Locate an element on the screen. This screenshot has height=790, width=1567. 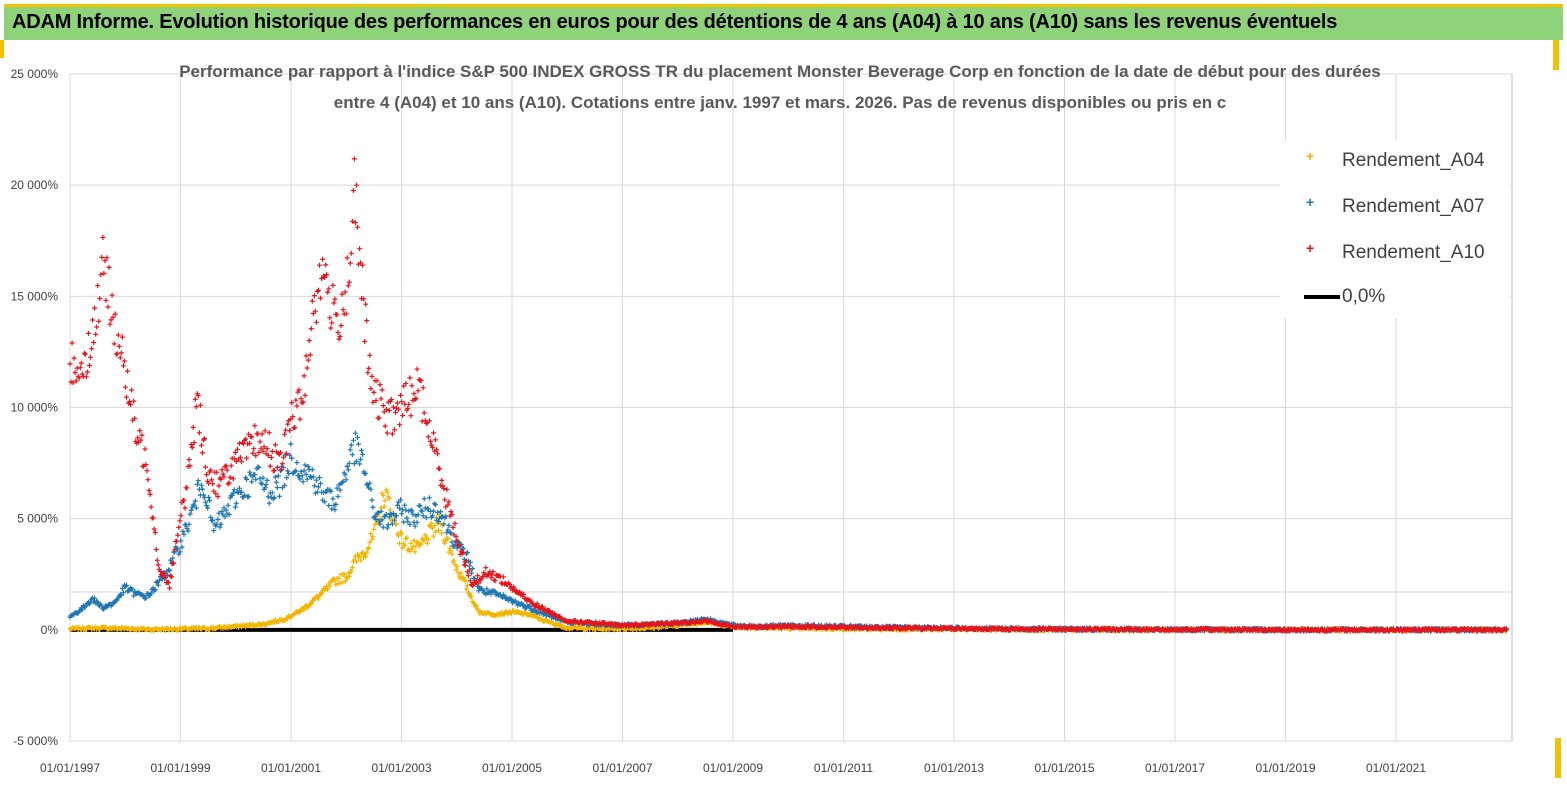
x-tick-label: 01/01/1997 is located at coordinates (70, 768).